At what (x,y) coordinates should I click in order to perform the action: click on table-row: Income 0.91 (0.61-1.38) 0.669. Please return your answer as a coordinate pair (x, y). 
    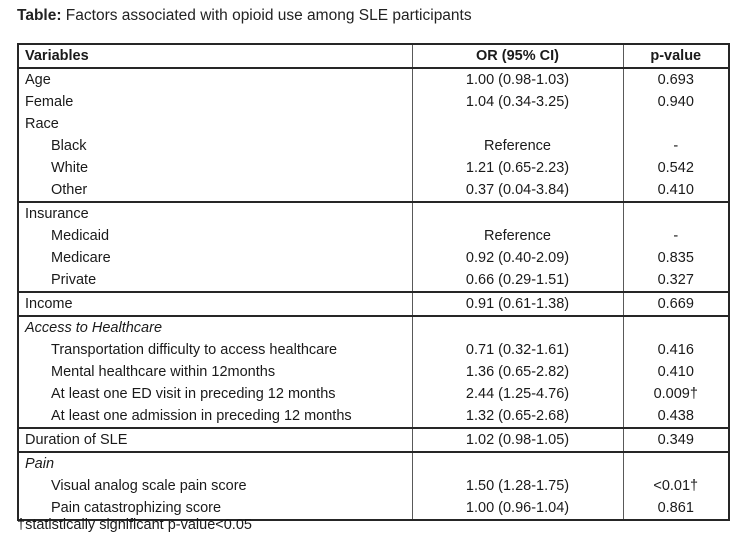
    Looking at the image, I should click on (373, 303).